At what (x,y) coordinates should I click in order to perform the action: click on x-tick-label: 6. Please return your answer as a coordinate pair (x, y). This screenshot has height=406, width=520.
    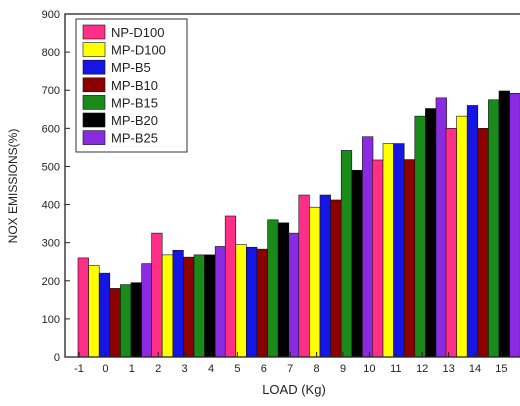
    Looking at the image, I should click on (264, 369).